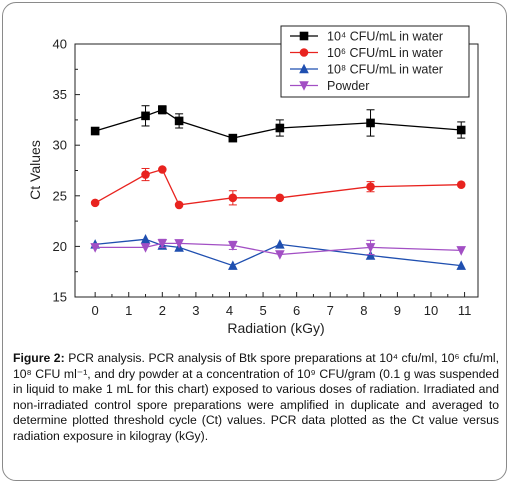  What do you see at coordinates (275, 328) in the screenshot?
I see `x-axis-title: Radiation (kGy)` at bounding box center [275, 328].